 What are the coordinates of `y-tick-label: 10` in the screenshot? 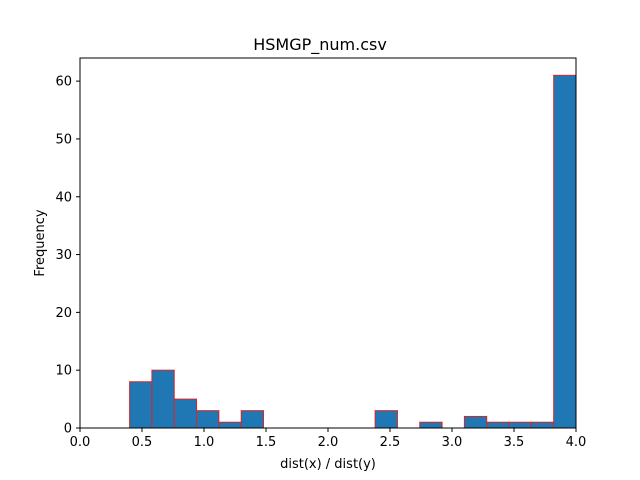 It's located at (63, 371).